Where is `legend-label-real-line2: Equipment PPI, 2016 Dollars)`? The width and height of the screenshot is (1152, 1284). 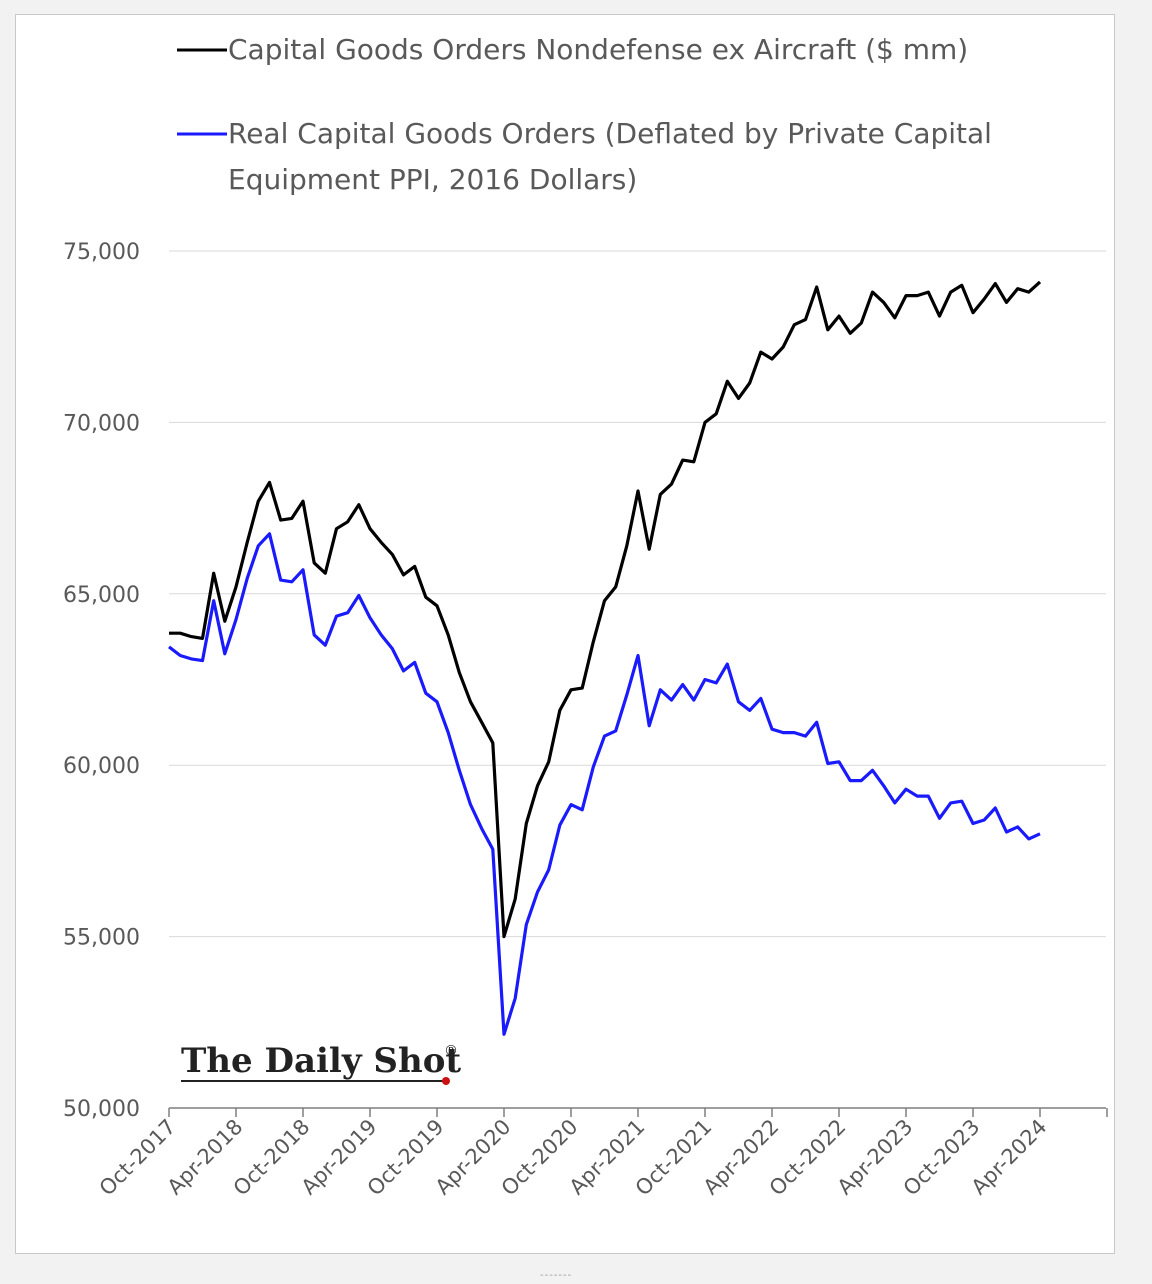 legend-label-real-line2: Equipment PPI, 2016 Dollars) is located at coordinates (432, 179).